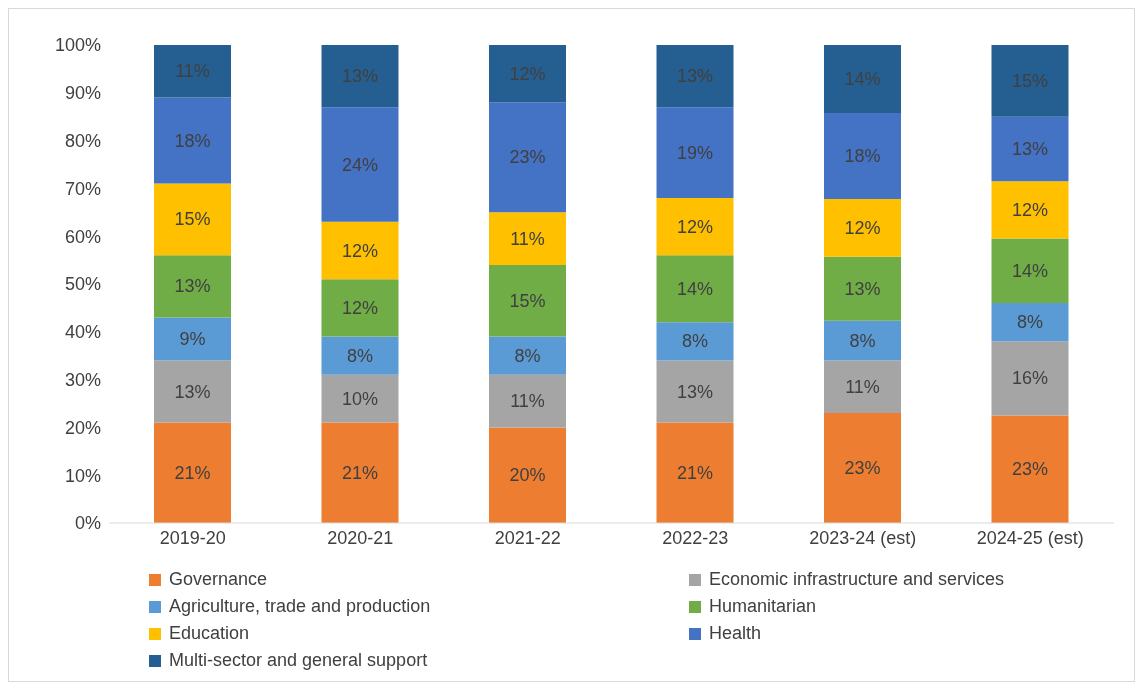 This screenshot has height=690, width=1145. I want to click on y-tick-label: 0%, so click(87, 523).